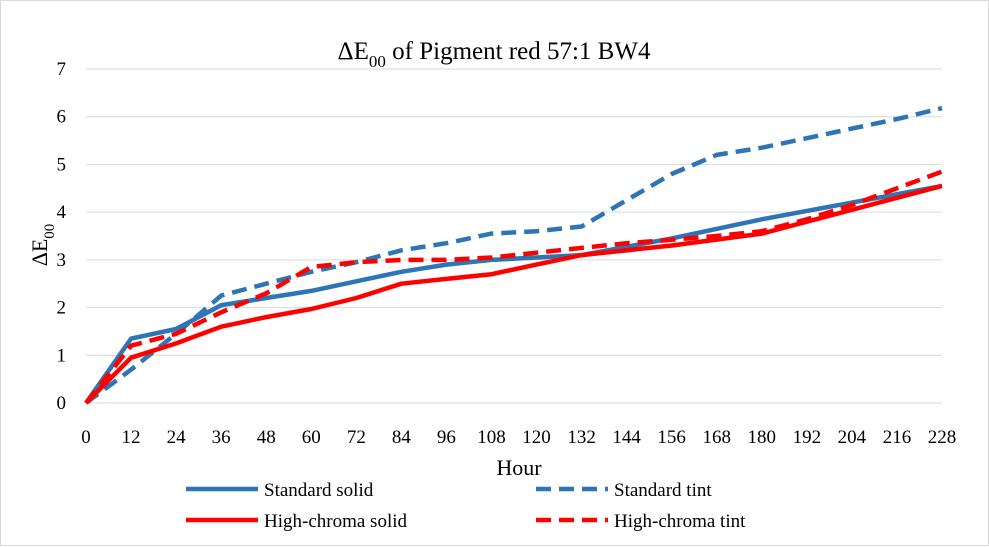 Image resolution: width=989 pixels, height=547 pixels. Describe the element at coordinates (336, 521) in the screenshot. I see `legend-label: High-chroma solid` at that location.